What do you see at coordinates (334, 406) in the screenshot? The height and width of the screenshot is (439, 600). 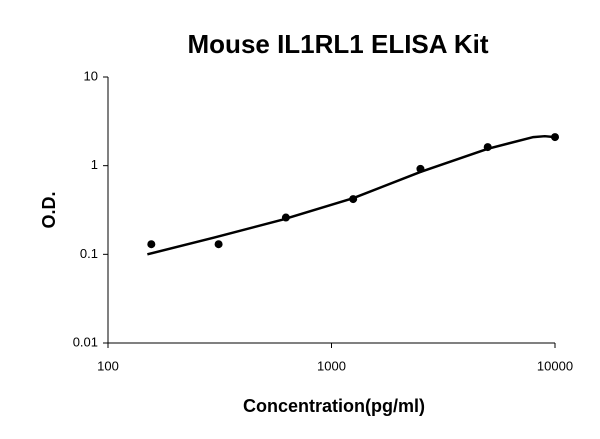 I see `x-axis-label: Concentration(pg/ml)` at bounding box center [334, 406].